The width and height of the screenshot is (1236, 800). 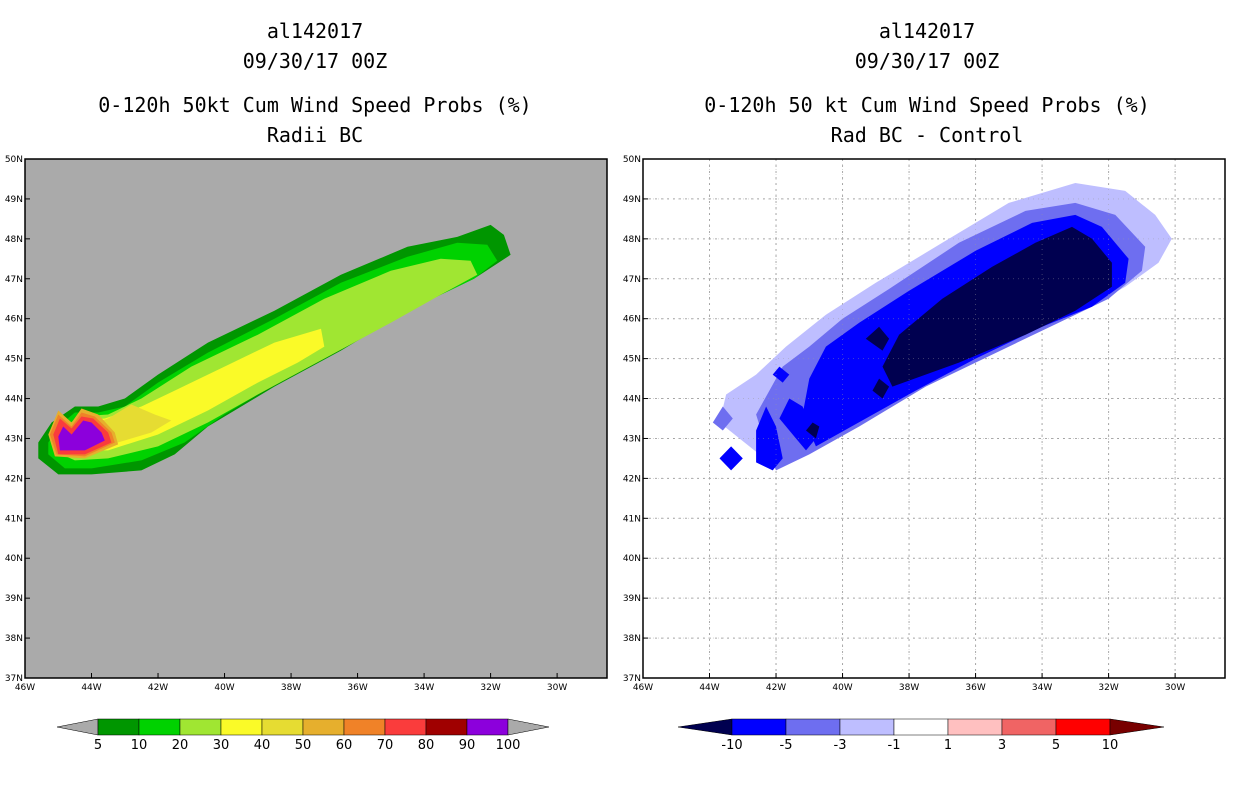 What do you see at coordinates (274, 349) in the screenshot?
I see `plot-area` at bounding box center [274, 349].